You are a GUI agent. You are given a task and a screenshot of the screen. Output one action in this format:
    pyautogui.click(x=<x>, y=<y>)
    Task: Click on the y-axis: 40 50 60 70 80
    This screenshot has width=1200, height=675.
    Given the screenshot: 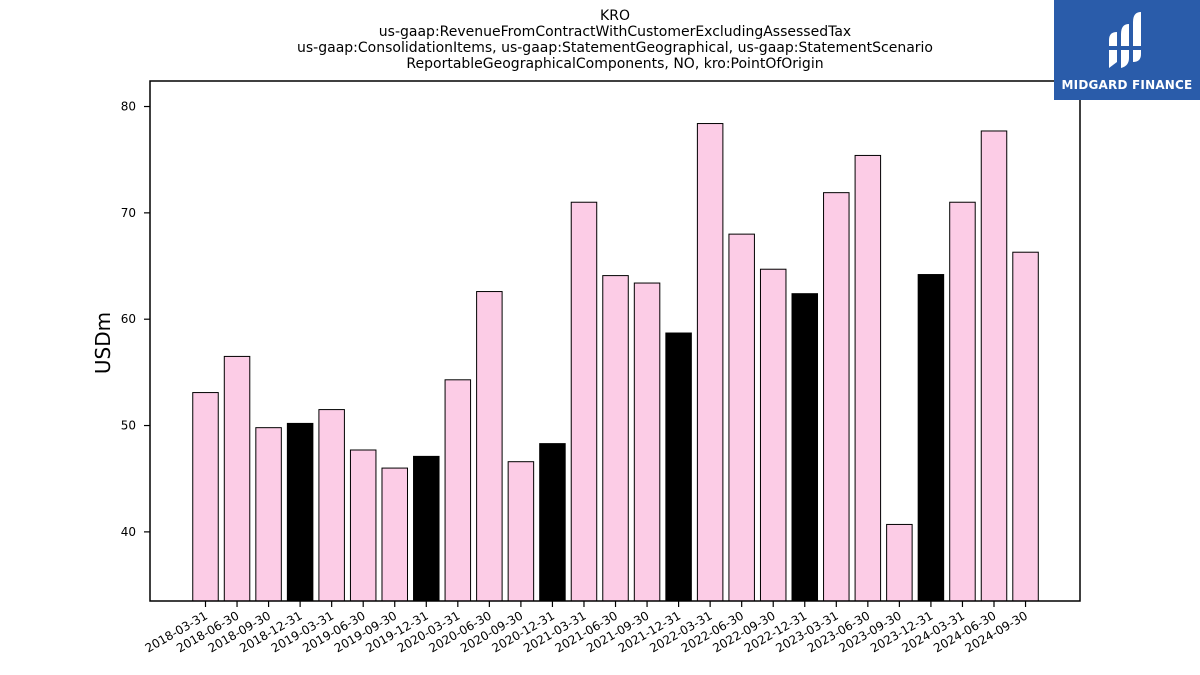 What is the action you would take?
    pyautogui.click(x=135, y=319)
    